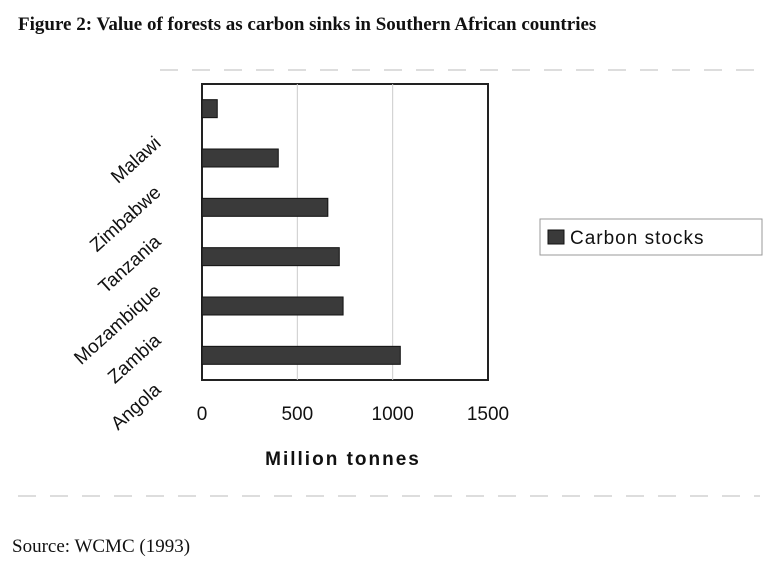  Describe the element at coordinates (301, 355) in the screenshot. I see `bar-angola` at that location.